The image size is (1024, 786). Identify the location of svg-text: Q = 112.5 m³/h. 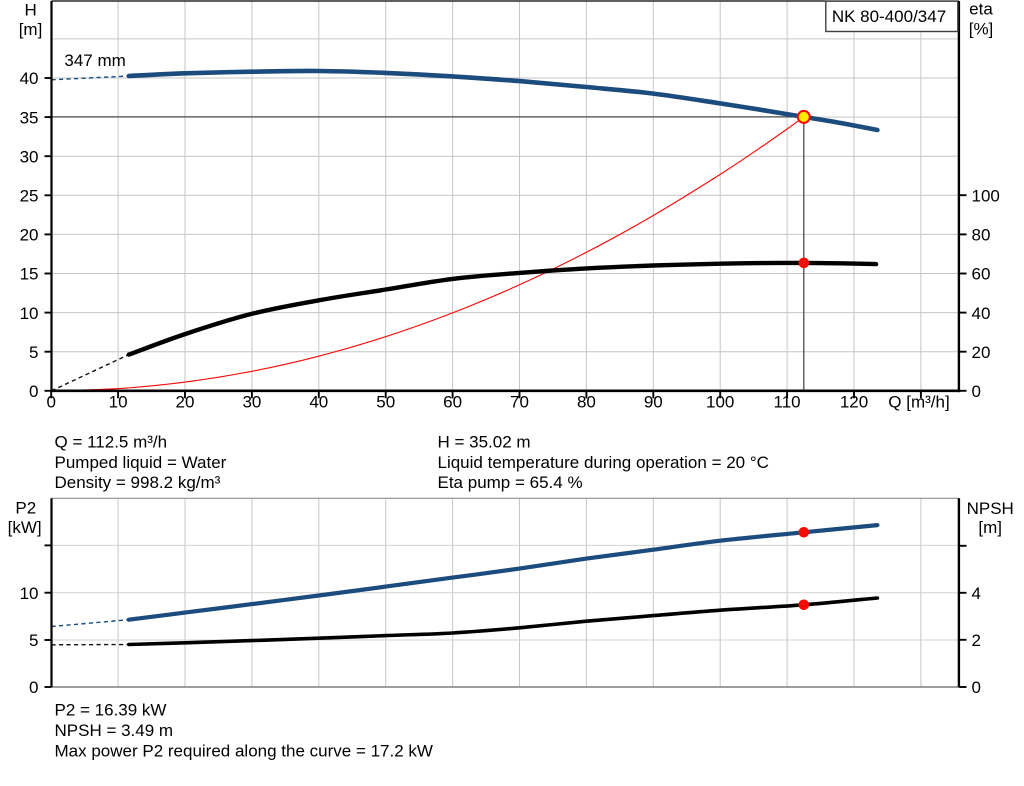
(111, 441).